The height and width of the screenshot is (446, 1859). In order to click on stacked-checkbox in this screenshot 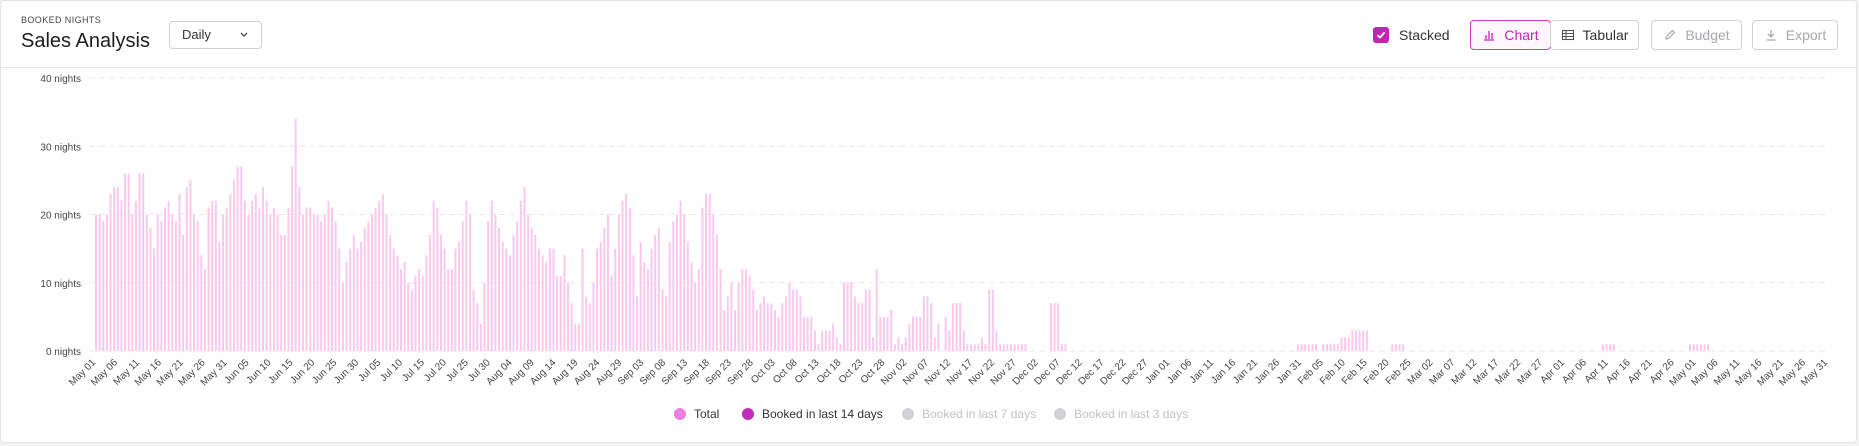, I will do `click(1381, 35)`.